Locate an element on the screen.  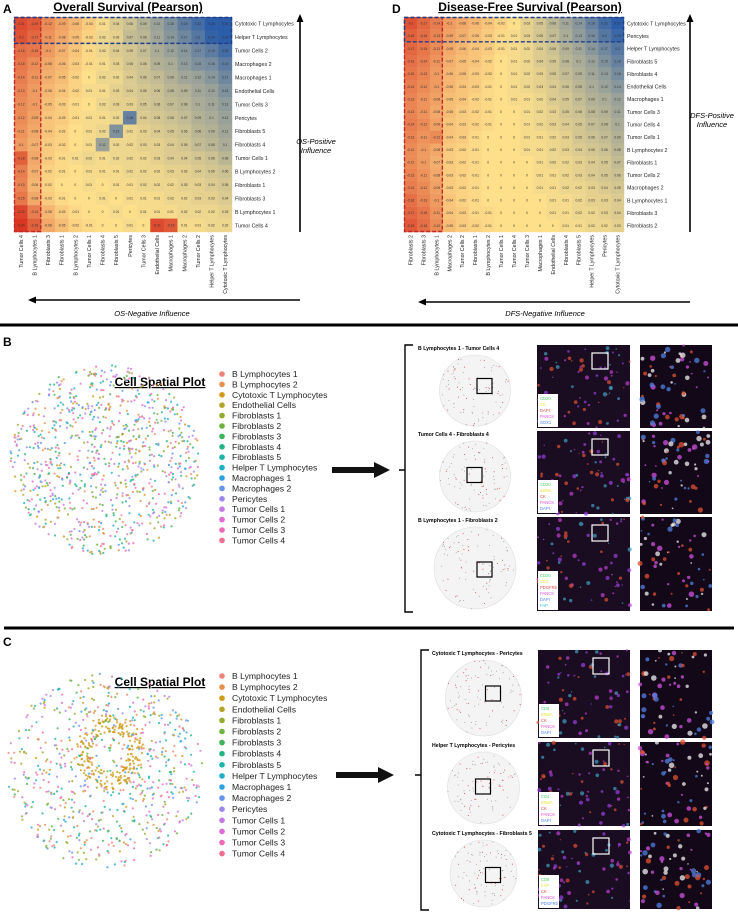
cell-label: -0.09 is located at coordinates (437, 99).